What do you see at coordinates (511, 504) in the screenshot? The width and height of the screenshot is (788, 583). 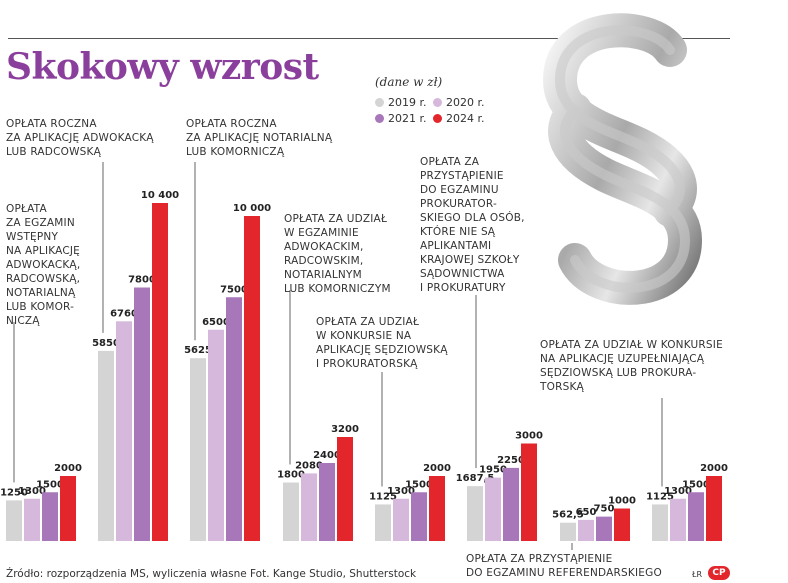 I see `bar-6-2021` at bounding box center [511, 504].